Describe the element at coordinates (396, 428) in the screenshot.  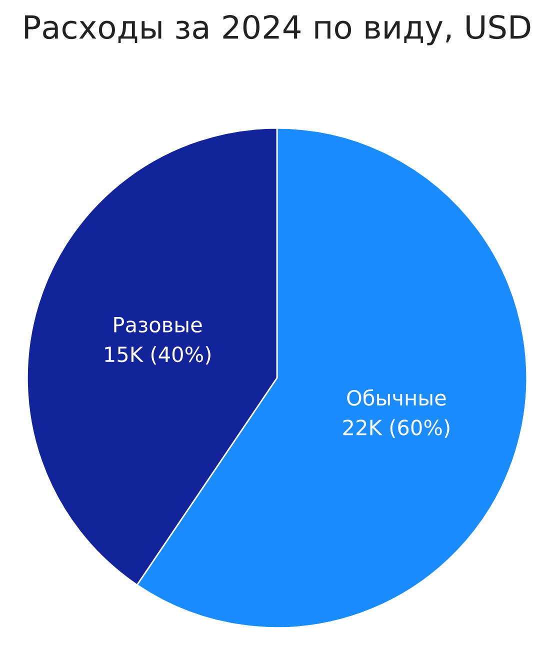
I see `data-label: 22K (60%)` at that location.